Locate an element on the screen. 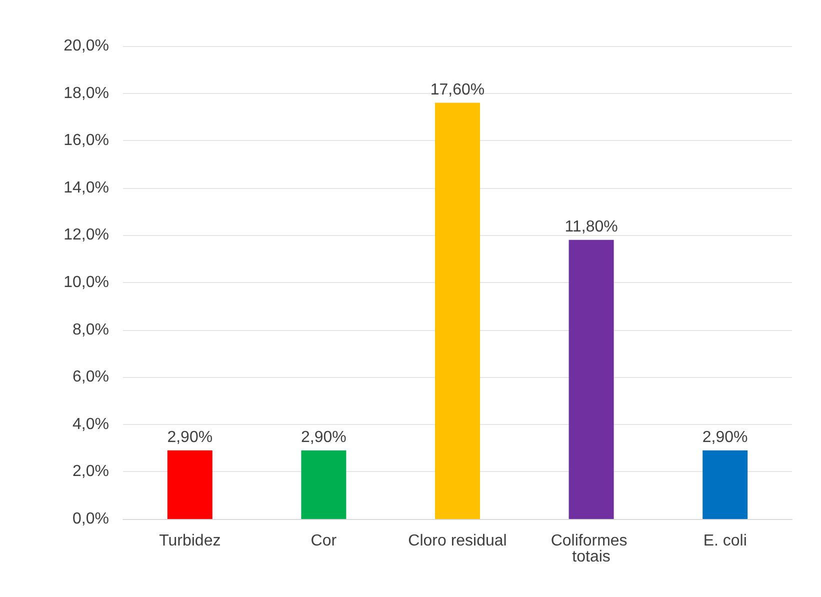 The height and width of the screenshot is (597, 821). y-tick-label: 2,0% is located at coordinates (90, 471).